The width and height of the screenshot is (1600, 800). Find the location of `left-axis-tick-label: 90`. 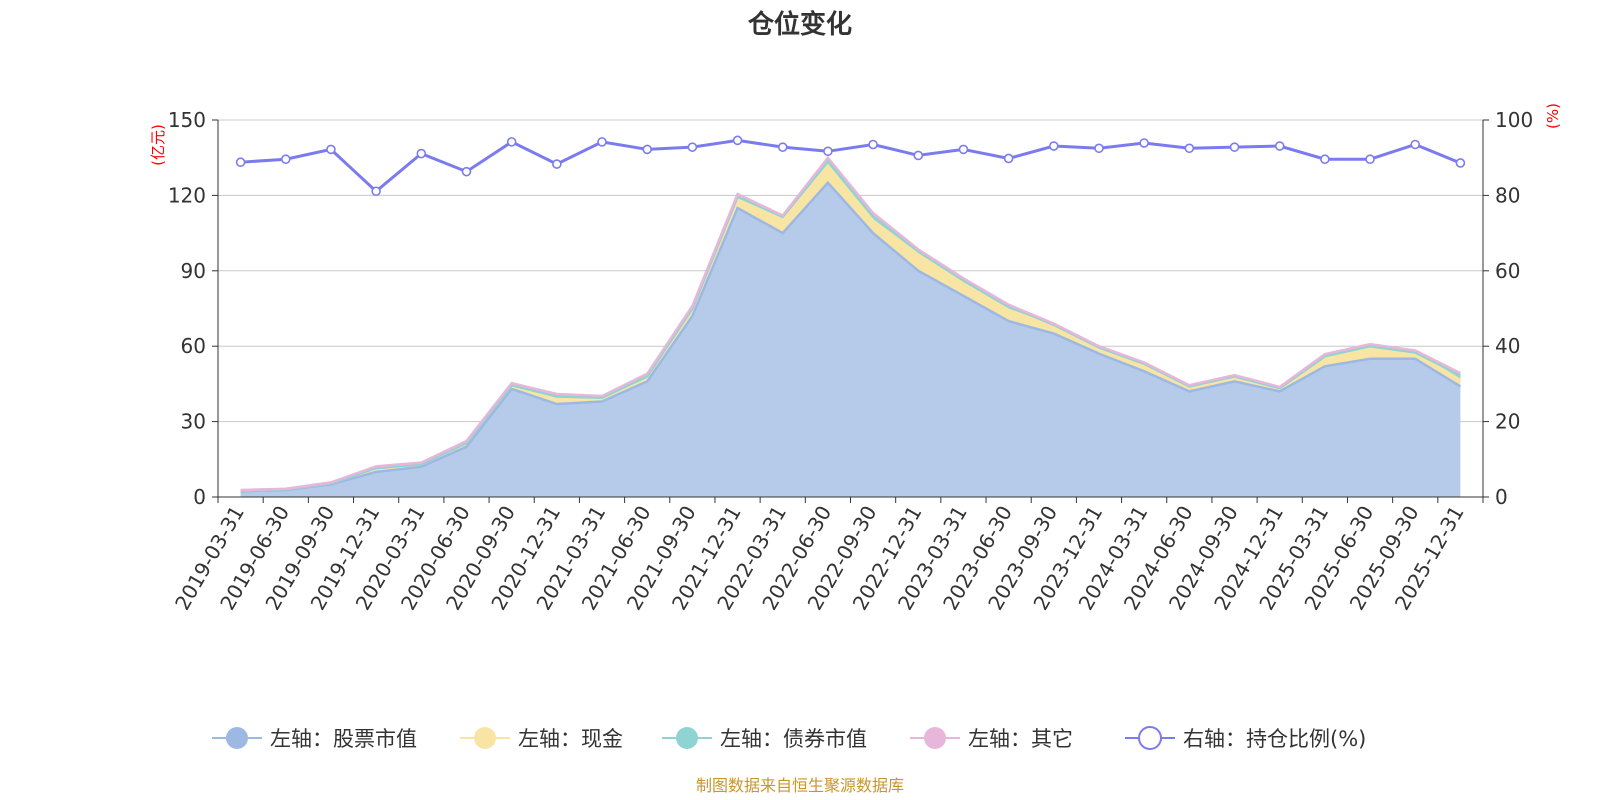

left-axis-tick-label: 90 is located at coordinates (193, 271).